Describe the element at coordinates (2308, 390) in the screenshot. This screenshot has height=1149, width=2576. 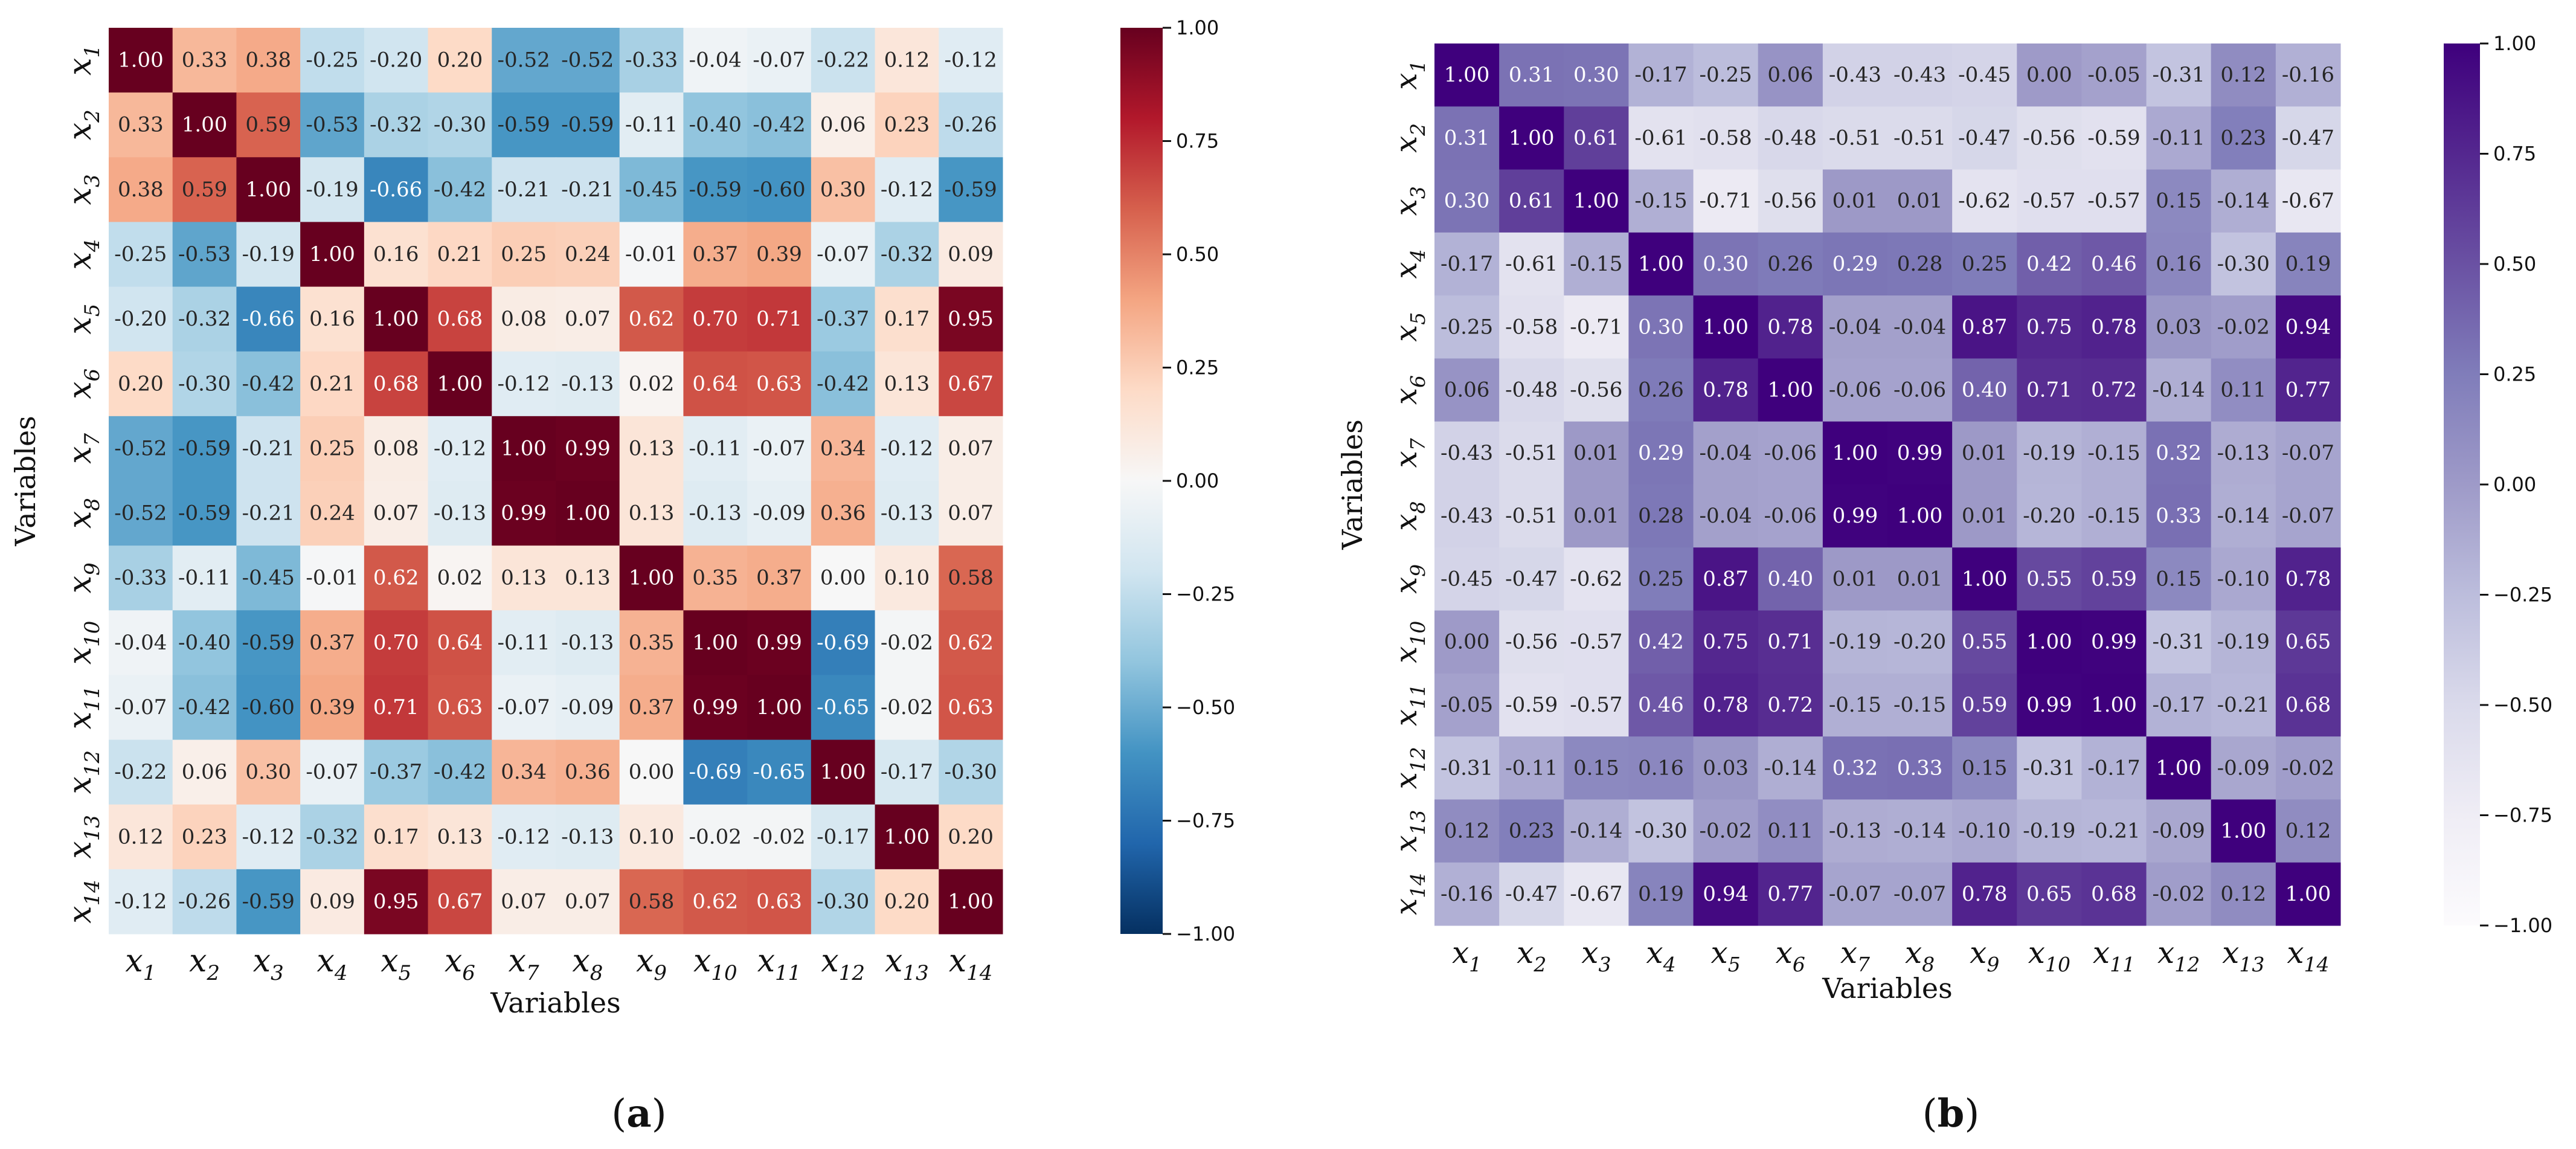
I see `cell-value-label: 0.77` at that location.